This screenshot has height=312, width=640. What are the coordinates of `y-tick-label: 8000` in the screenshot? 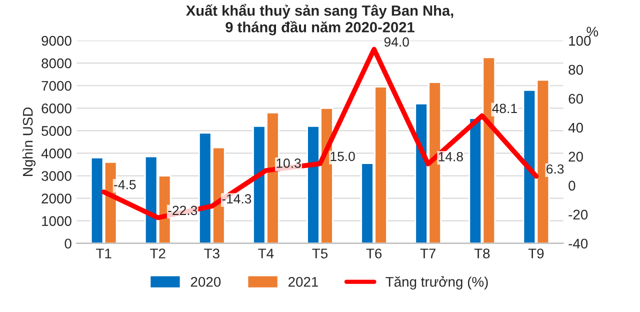 It's located at (57, 63).